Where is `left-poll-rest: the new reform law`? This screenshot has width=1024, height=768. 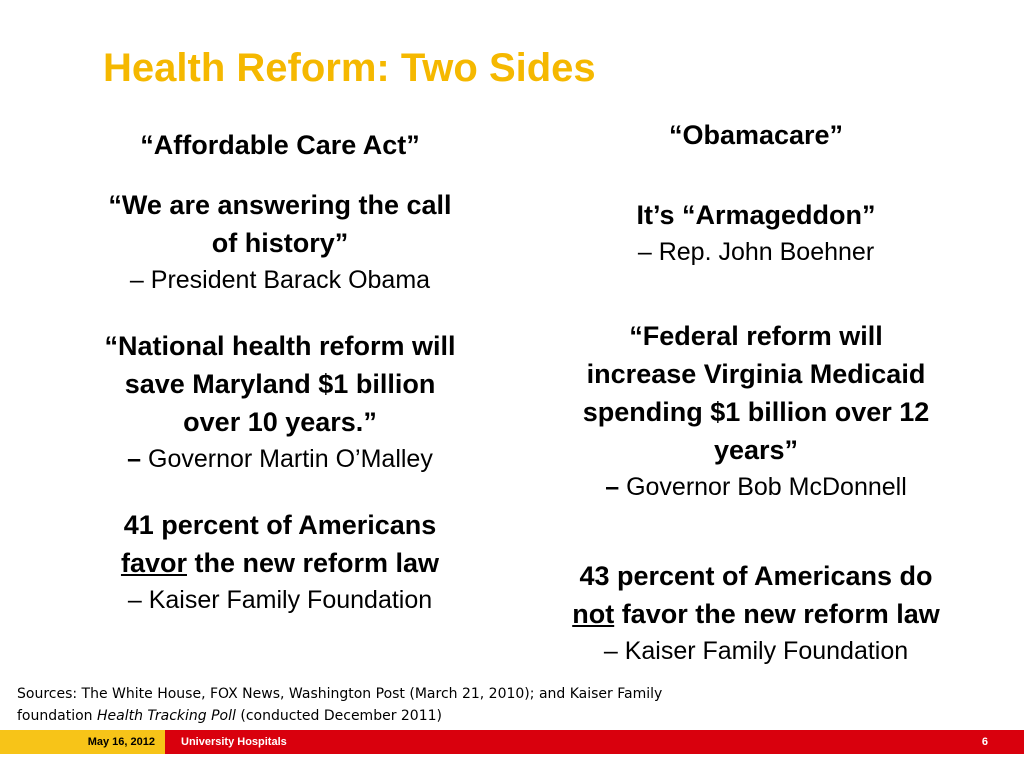 left-poll-rest: the new reform law is located at coordinates (313, 563).